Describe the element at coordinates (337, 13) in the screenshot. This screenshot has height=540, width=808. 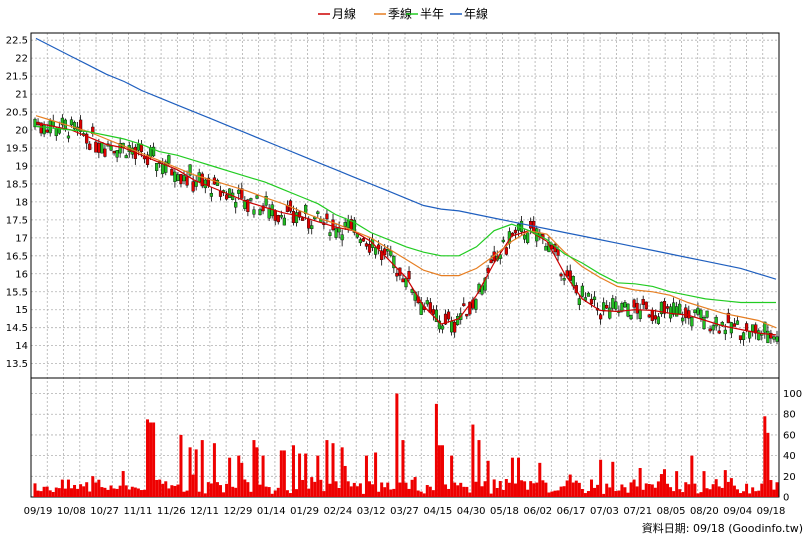
I see `legend-item-月線: 月線` at that location.